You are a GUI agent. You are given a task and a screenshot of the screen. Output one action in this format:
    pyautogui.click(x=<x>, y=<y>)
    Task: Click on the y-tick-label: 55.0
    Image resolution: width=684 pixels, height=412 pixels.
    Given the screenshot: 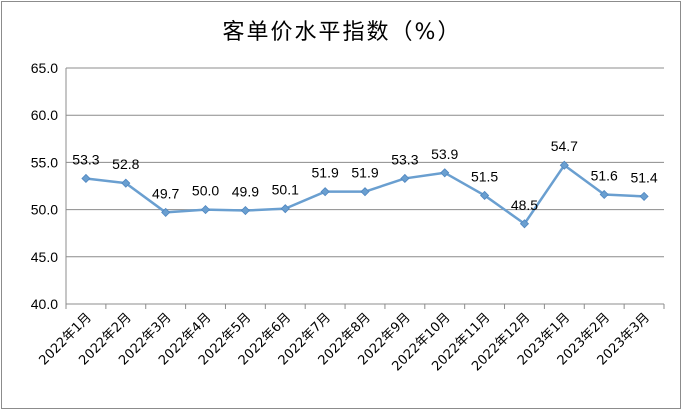 What is the action you would take?
    pyautogui.click(x=44, y=162)
    